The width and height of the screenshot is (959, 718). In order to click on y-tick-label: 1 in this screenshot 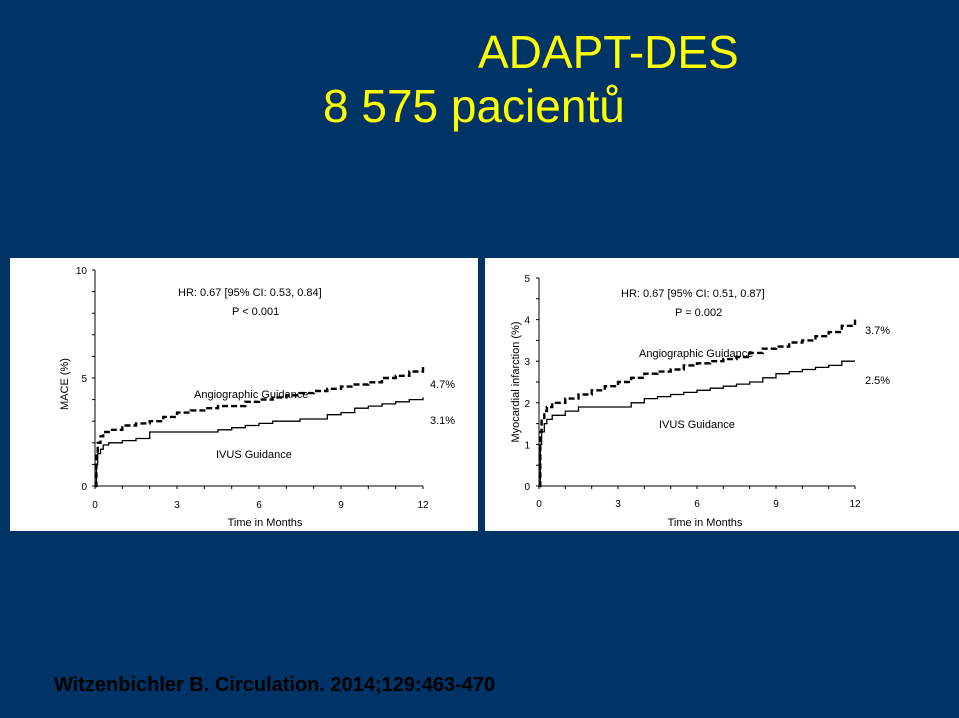, I will do `click(527, 445)`.